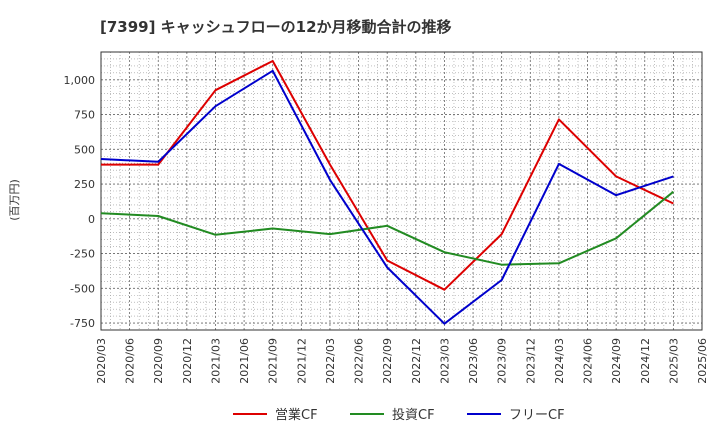 This screenshot has width=720, height=440. Describe the element at coordinates (158, 361) in the screenshot. I see `x-tick-label: 2020/09` at that location.